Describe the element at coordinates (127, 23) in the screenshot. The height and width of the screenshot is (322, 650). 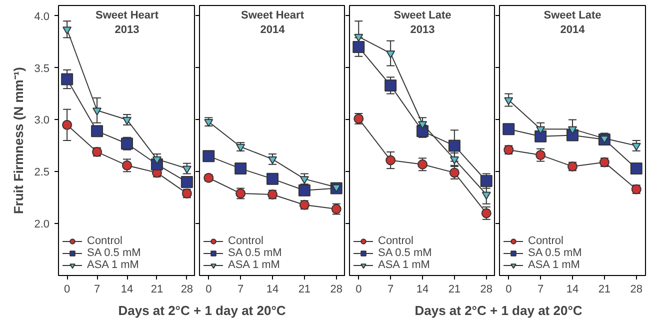
I see `text: Sweet Heart 2013` at that location.